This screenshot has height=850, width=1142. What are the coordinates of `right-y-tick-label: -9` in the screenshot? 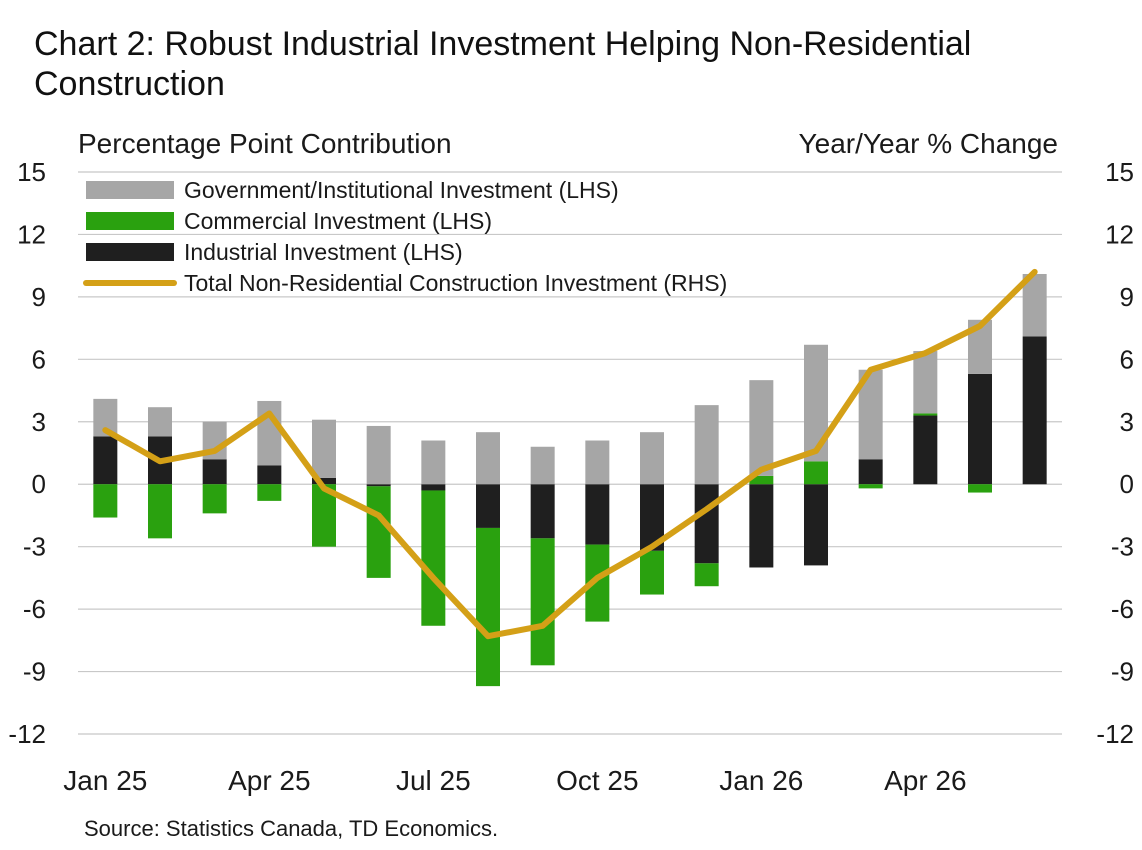 It's located at (1122, 672).